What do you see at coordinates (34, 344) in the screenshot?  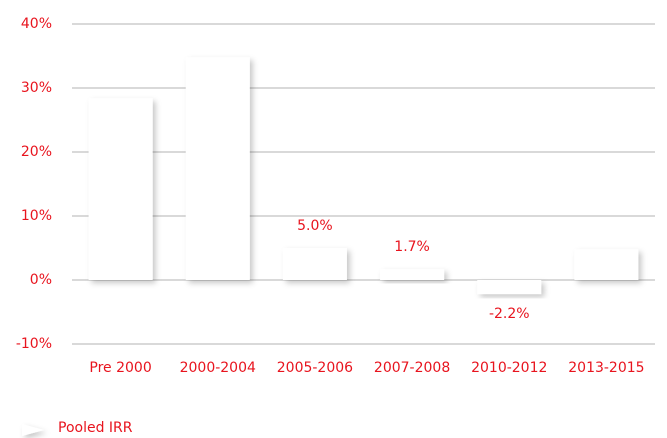 I see `y-tick-label: -10%` at bounding box center [34, 344].